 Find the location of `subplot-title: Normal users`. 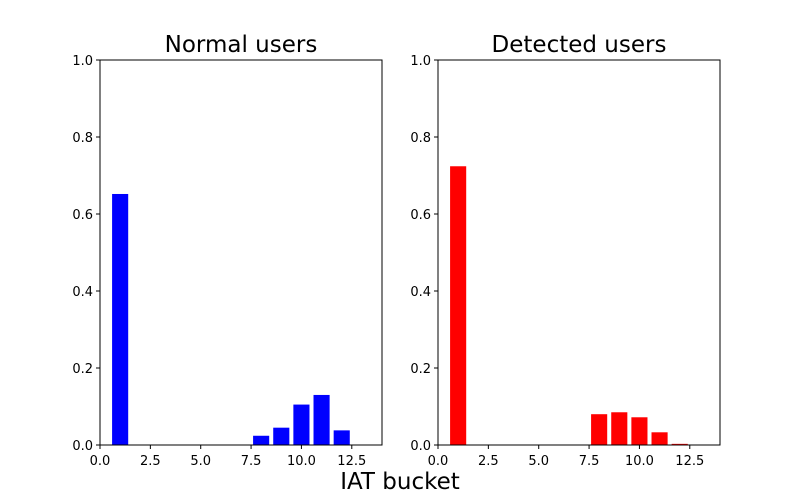

subplot-title: Normal users is located at coordinates (241, 45).